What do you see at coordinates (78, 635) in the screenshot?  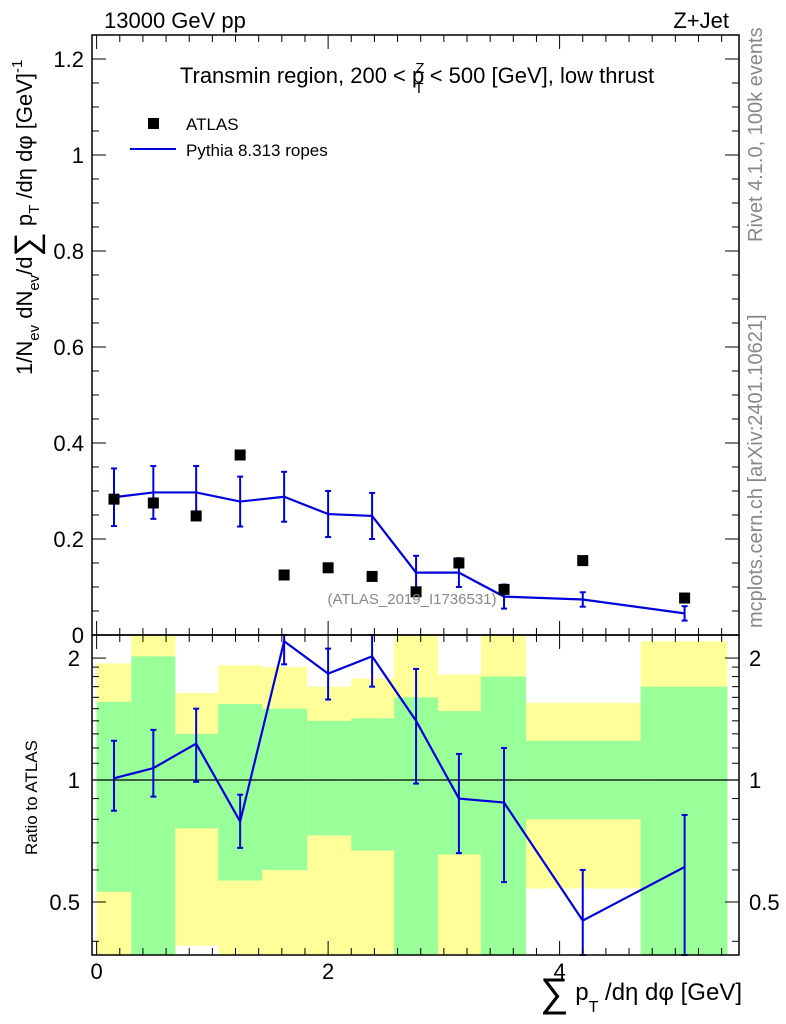 I see `main-ytick-label-0: 0` at bounding box center [78, 635].